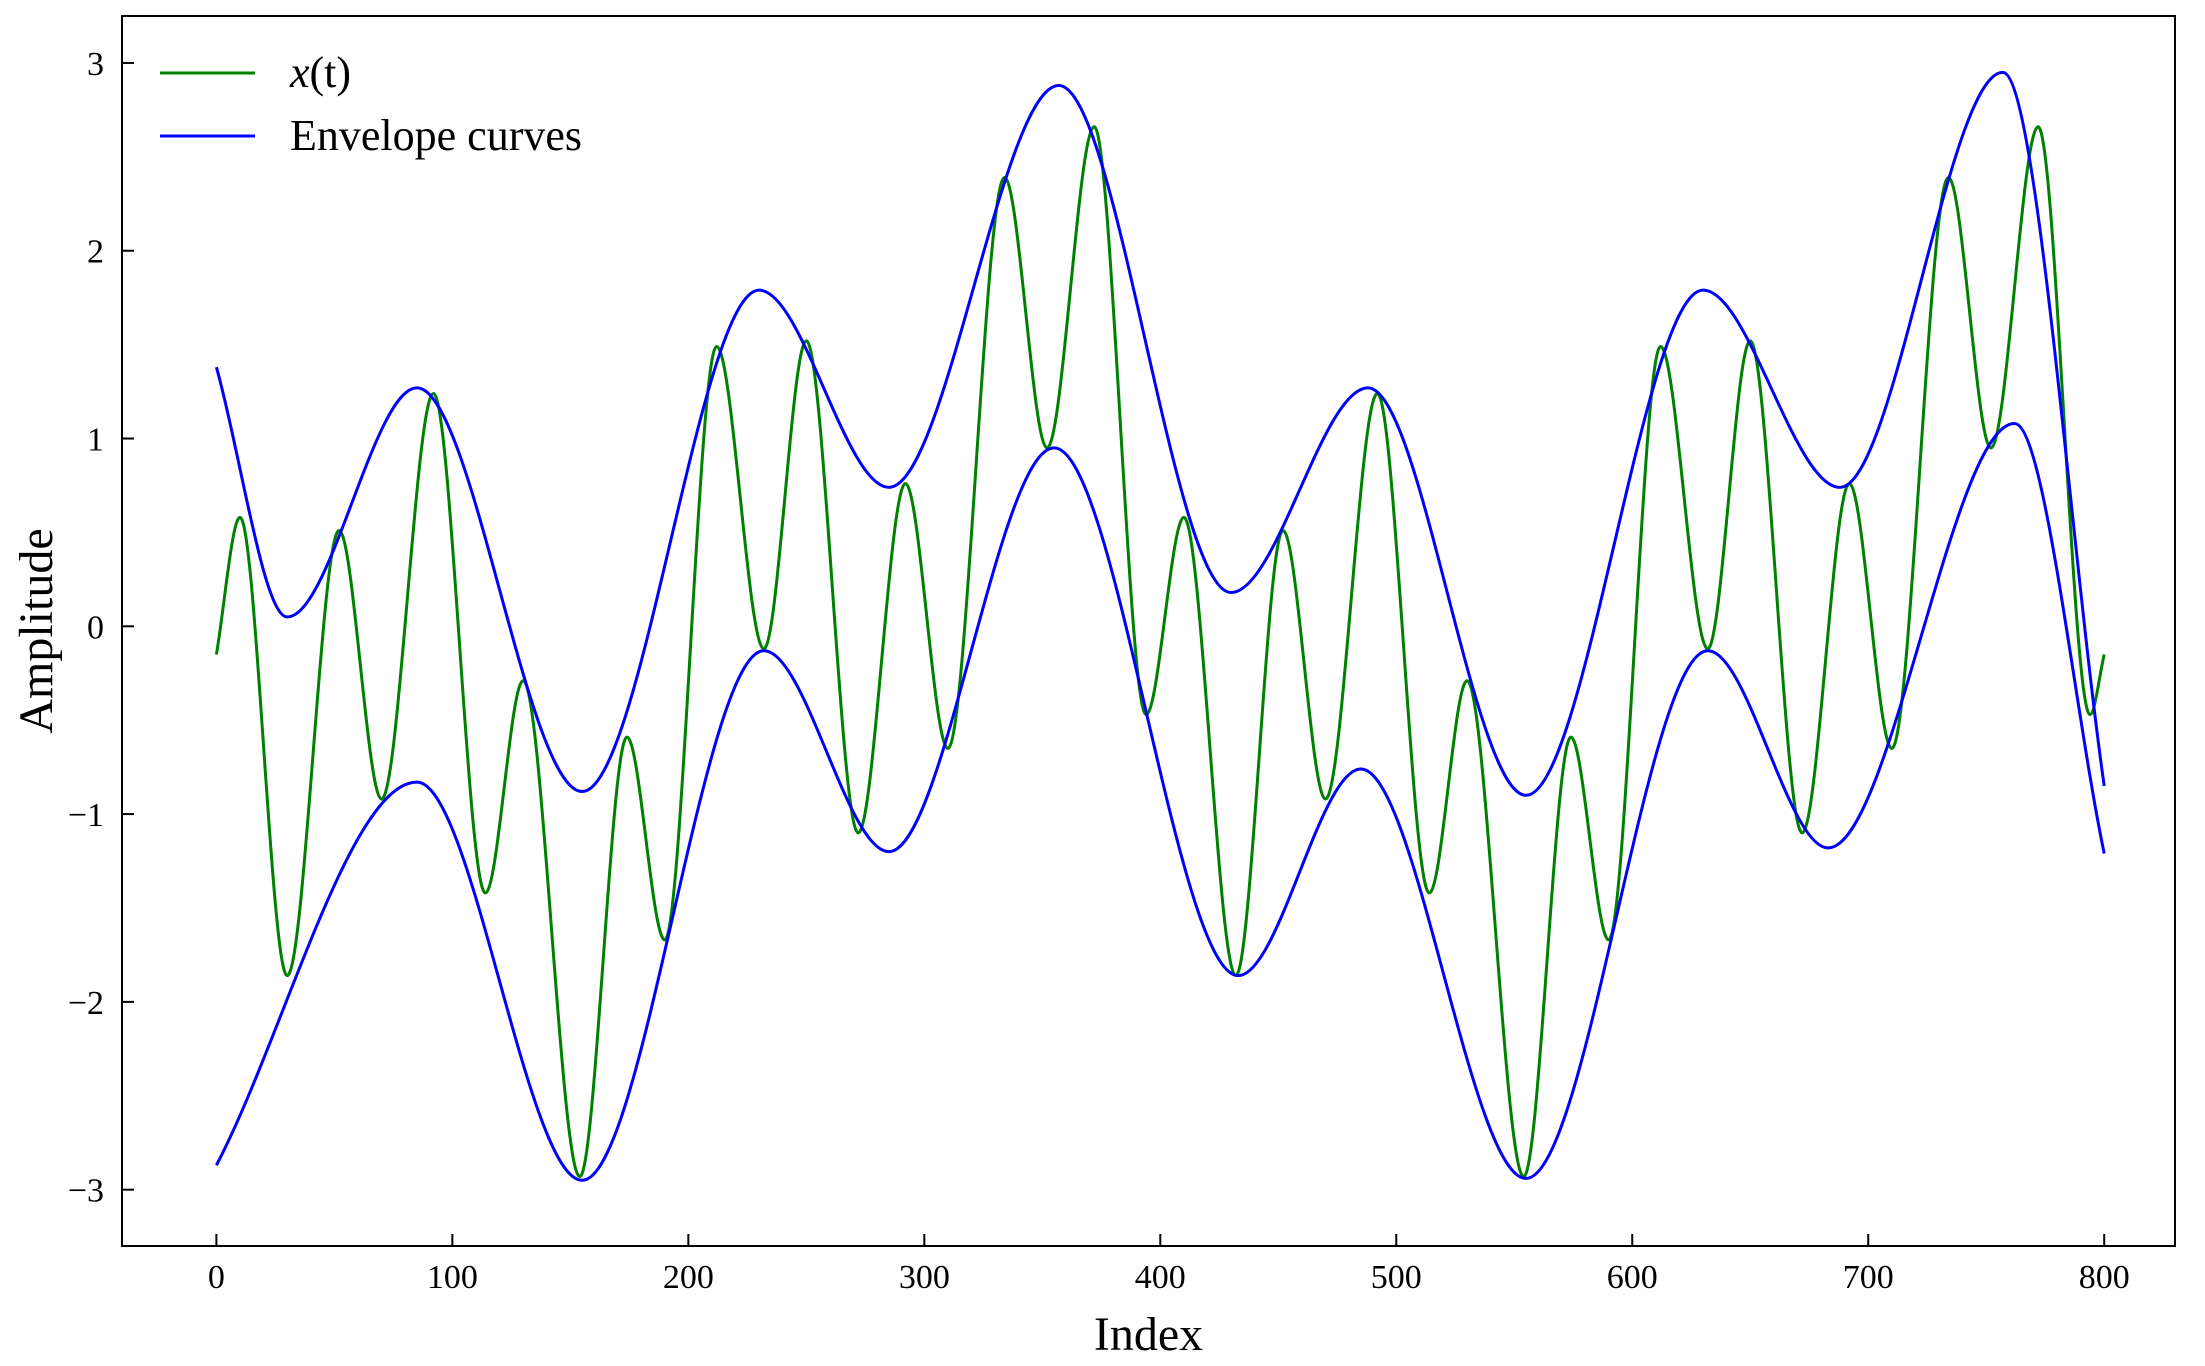 The image size is (2205, 1366). What do you see at coordinates (371, 104) in the screenshot?
I see `legend: x(t) Envelope curves` at bounding box center [371, 104].